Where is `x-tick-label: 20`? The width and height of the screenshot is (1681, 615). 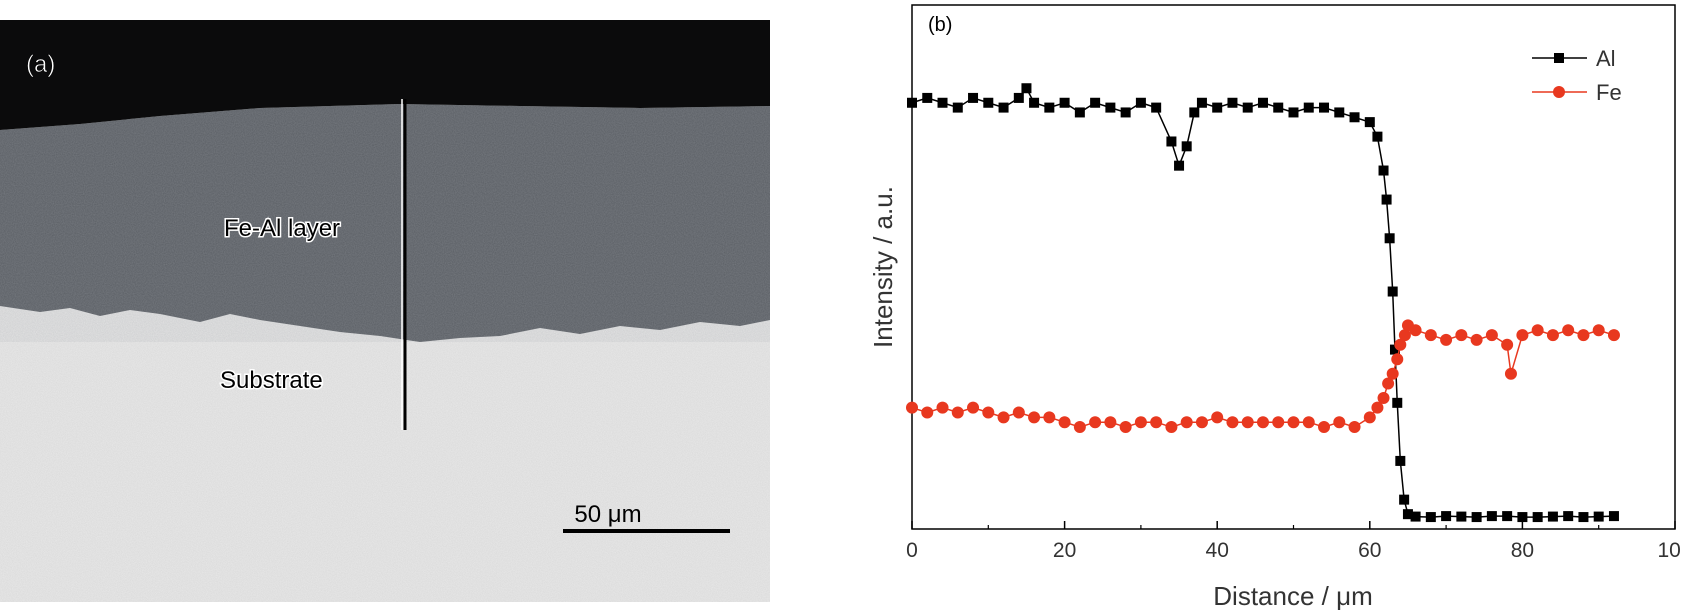
x-tick-label: 20 is located at coordinates (1064, 550).